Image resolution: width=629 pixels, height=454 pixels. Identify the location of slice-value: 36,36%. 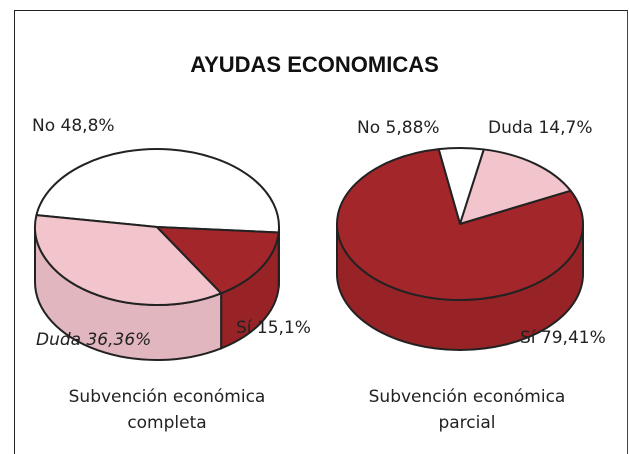
(119, 340).